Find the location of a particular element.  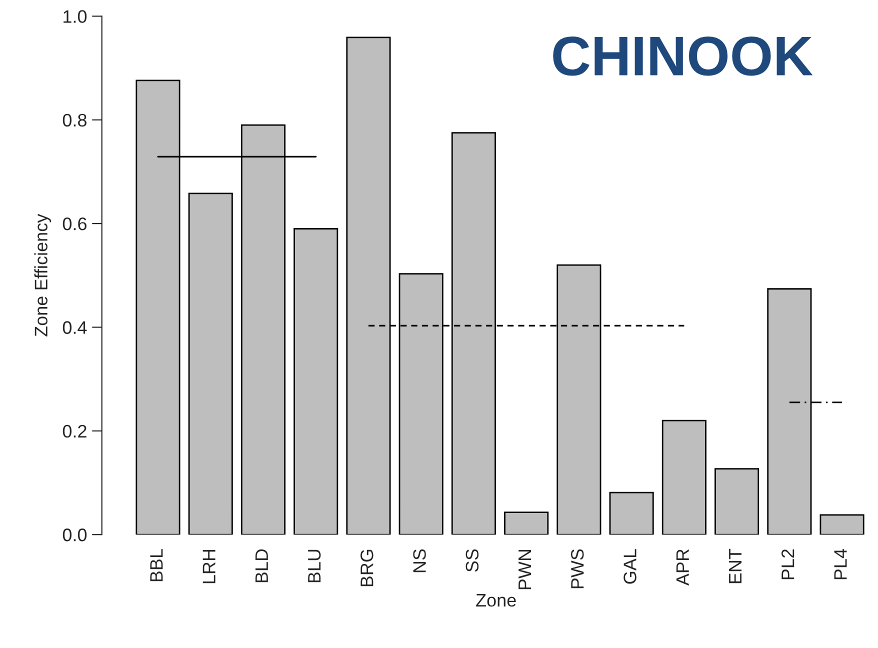

y-tick-label: 0.4 is located at coordinates (74, 327).